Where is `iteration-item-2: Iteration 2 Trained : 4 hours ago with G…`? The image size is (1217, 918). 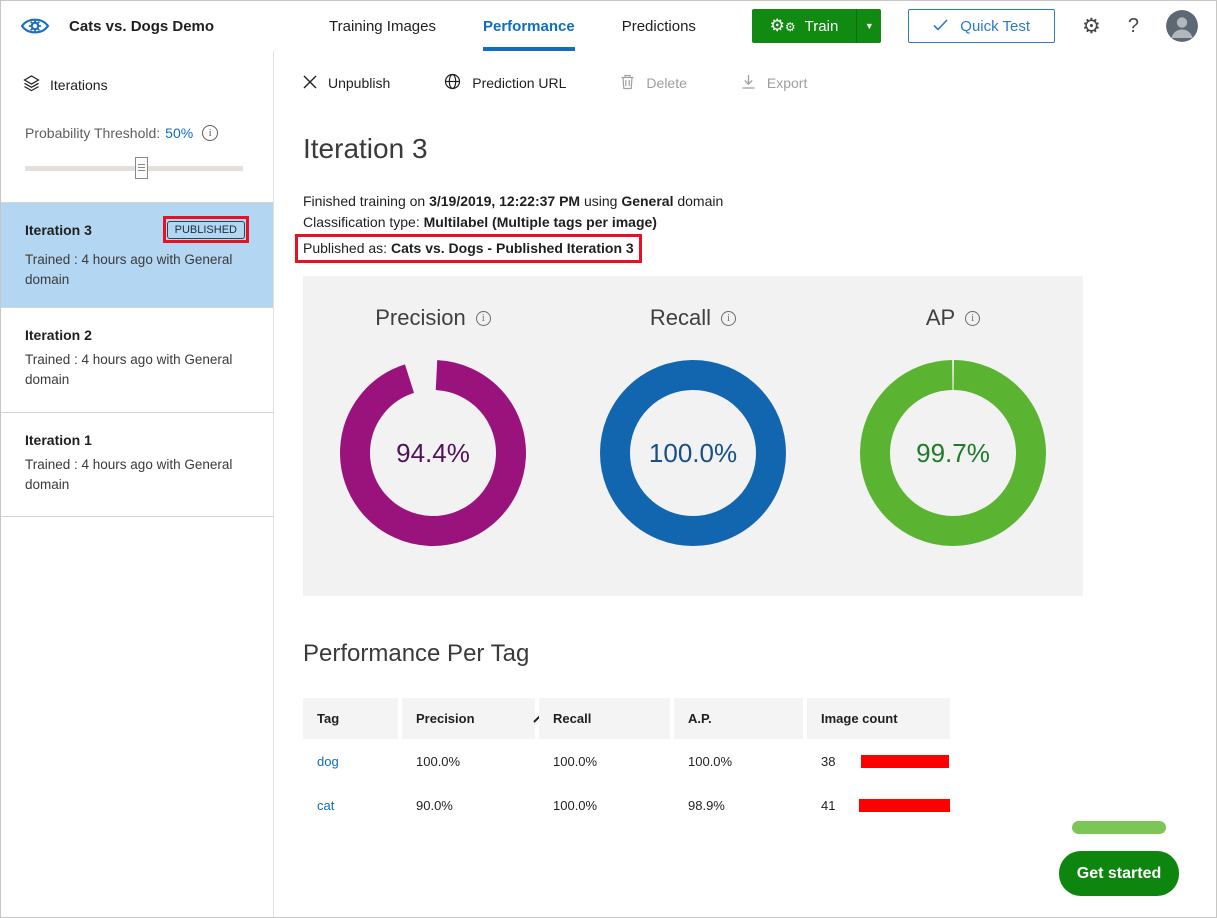
iteration-item-2: Iteration 2 Trained : 4 hours ago with G… is located at coordinates (137, 359).